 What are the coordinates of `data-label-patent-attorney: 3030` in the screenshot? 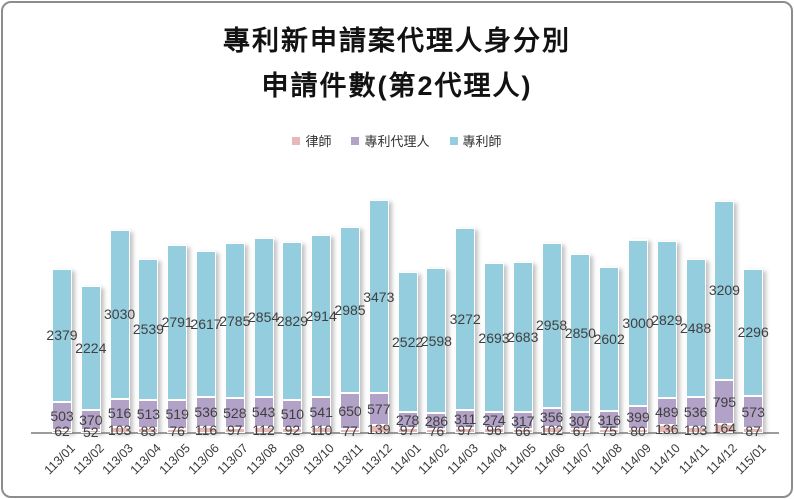 It's located at (120, 314).